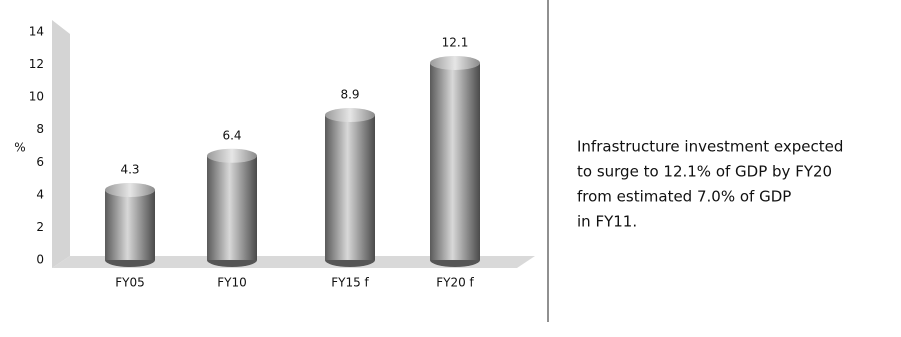 The width and height of the screenshot is (901, 337). I want to click on y-tick-label: 2, so click(40, 227).